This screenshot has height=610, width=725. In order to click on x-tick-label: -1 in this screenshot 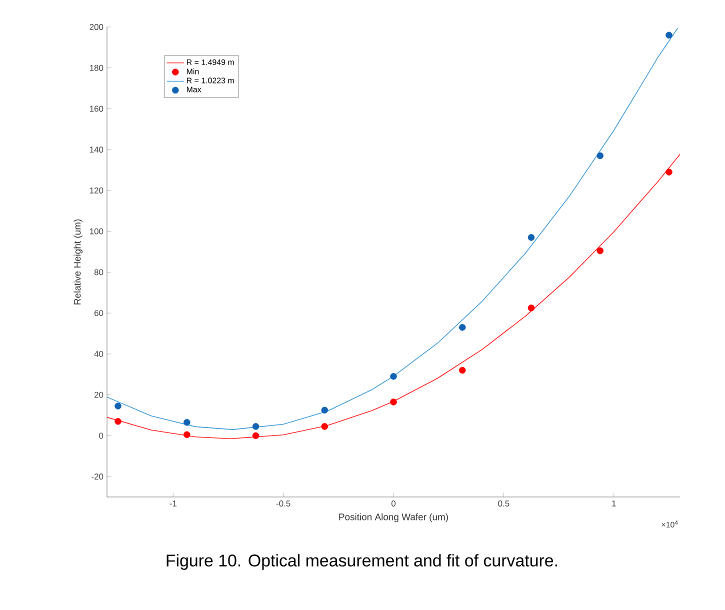, I will do `click(173, 503)`.